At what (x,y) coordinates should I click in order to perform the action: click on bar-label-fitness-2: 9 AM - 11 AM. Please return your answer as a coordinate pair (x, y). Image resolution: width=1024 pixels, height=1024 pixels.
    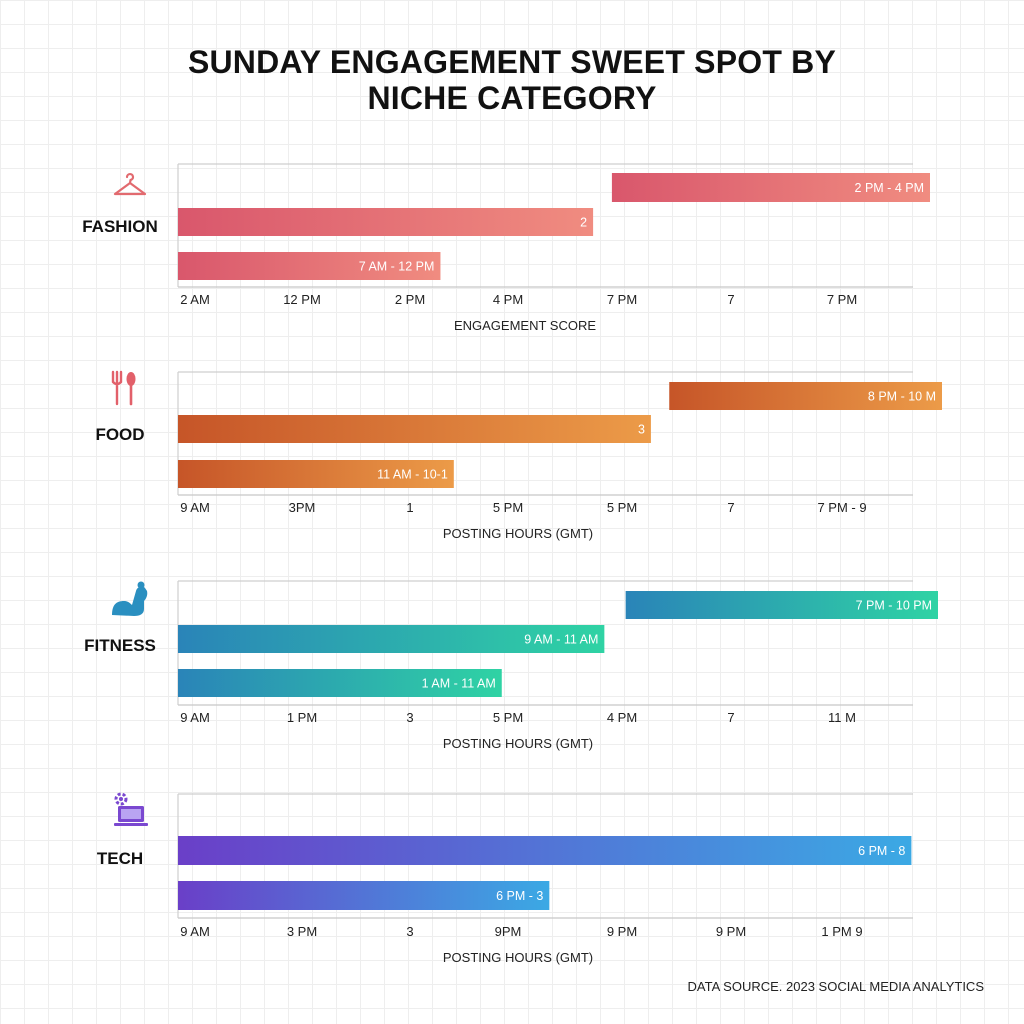
    Looking at the image, I should click on (561, 640).